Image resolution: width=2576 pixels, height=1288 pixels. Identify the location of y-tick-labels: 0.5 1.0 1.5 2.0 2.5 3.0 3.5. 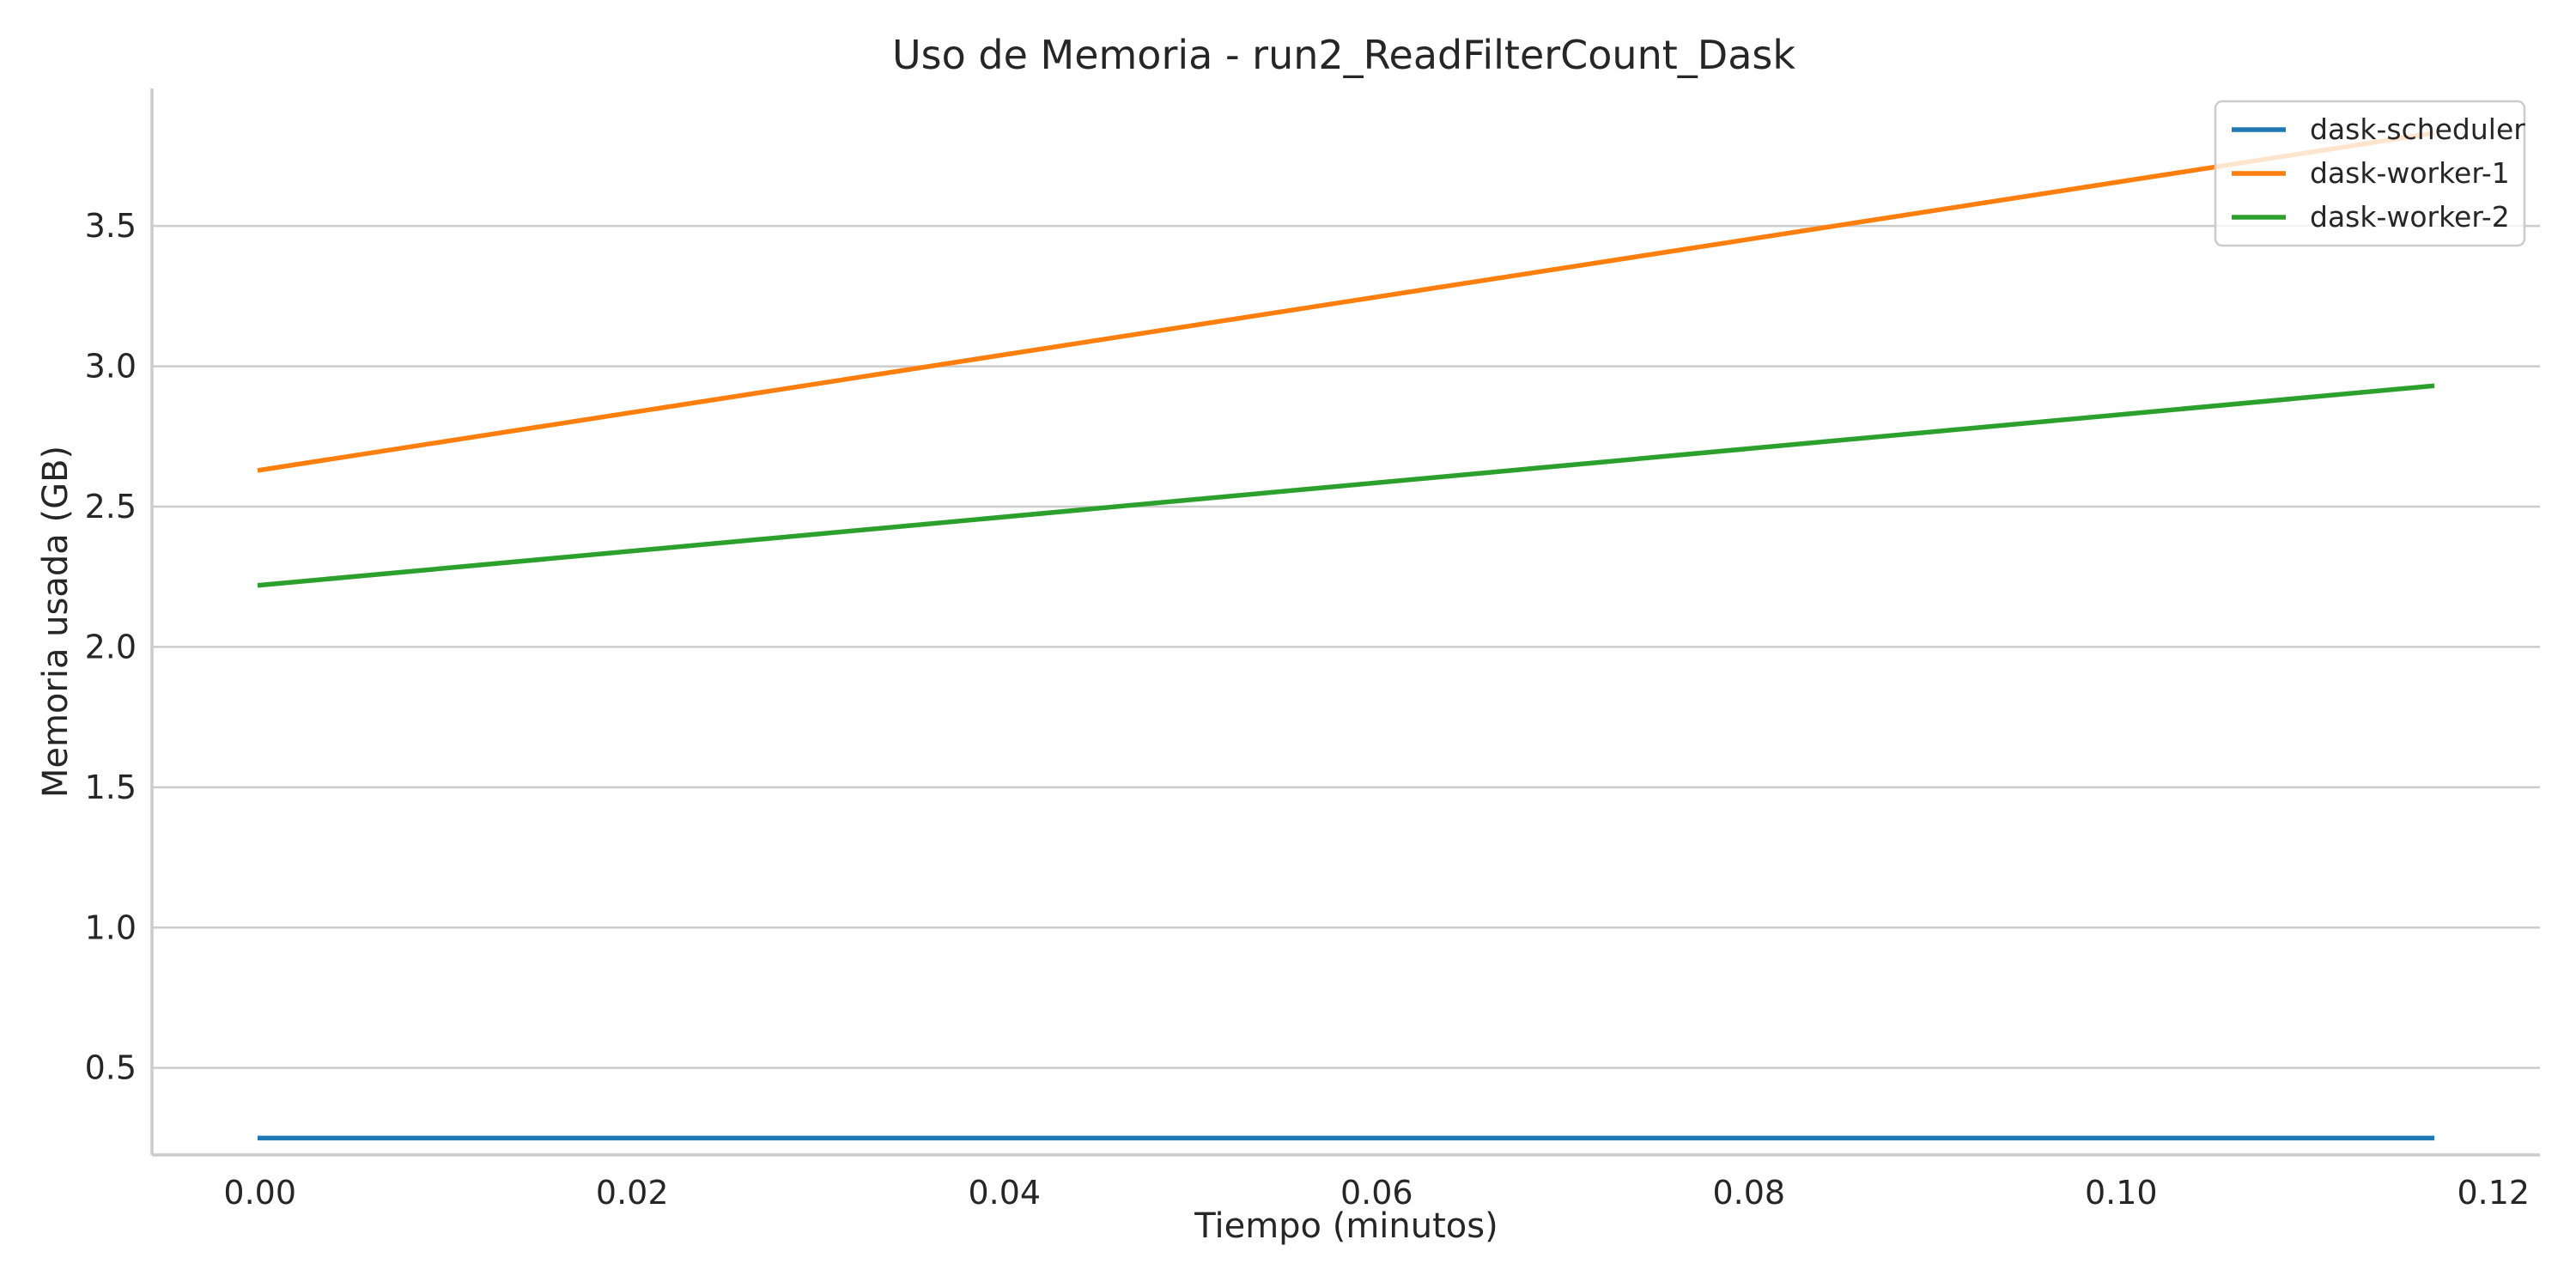
(111, 647).